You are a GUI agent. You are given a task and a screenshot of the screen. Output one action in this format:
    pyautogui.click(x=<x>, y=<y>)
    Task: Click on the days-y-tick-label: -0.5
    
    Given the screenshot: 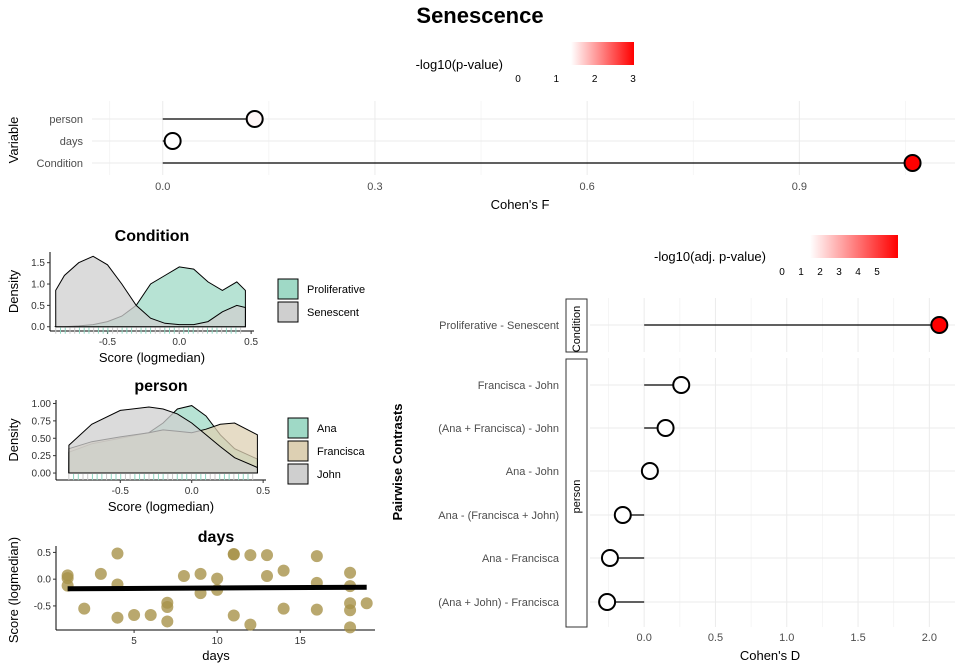 What is the action you would take?
    pyautogui.click(x=43, y=606)
    